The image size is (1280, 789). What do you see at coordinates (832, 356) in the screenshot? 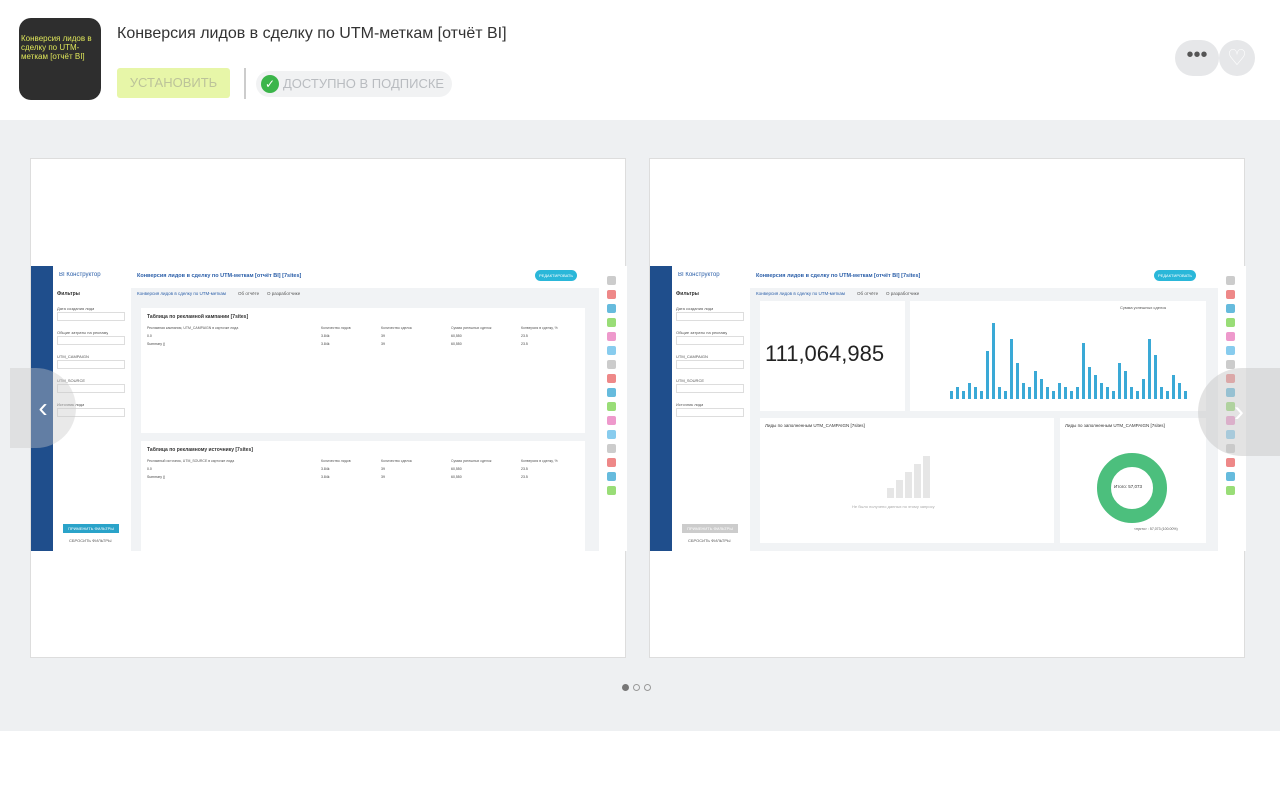
I see `kpi-card: 111,064,985` at bounding box center [832, 356].